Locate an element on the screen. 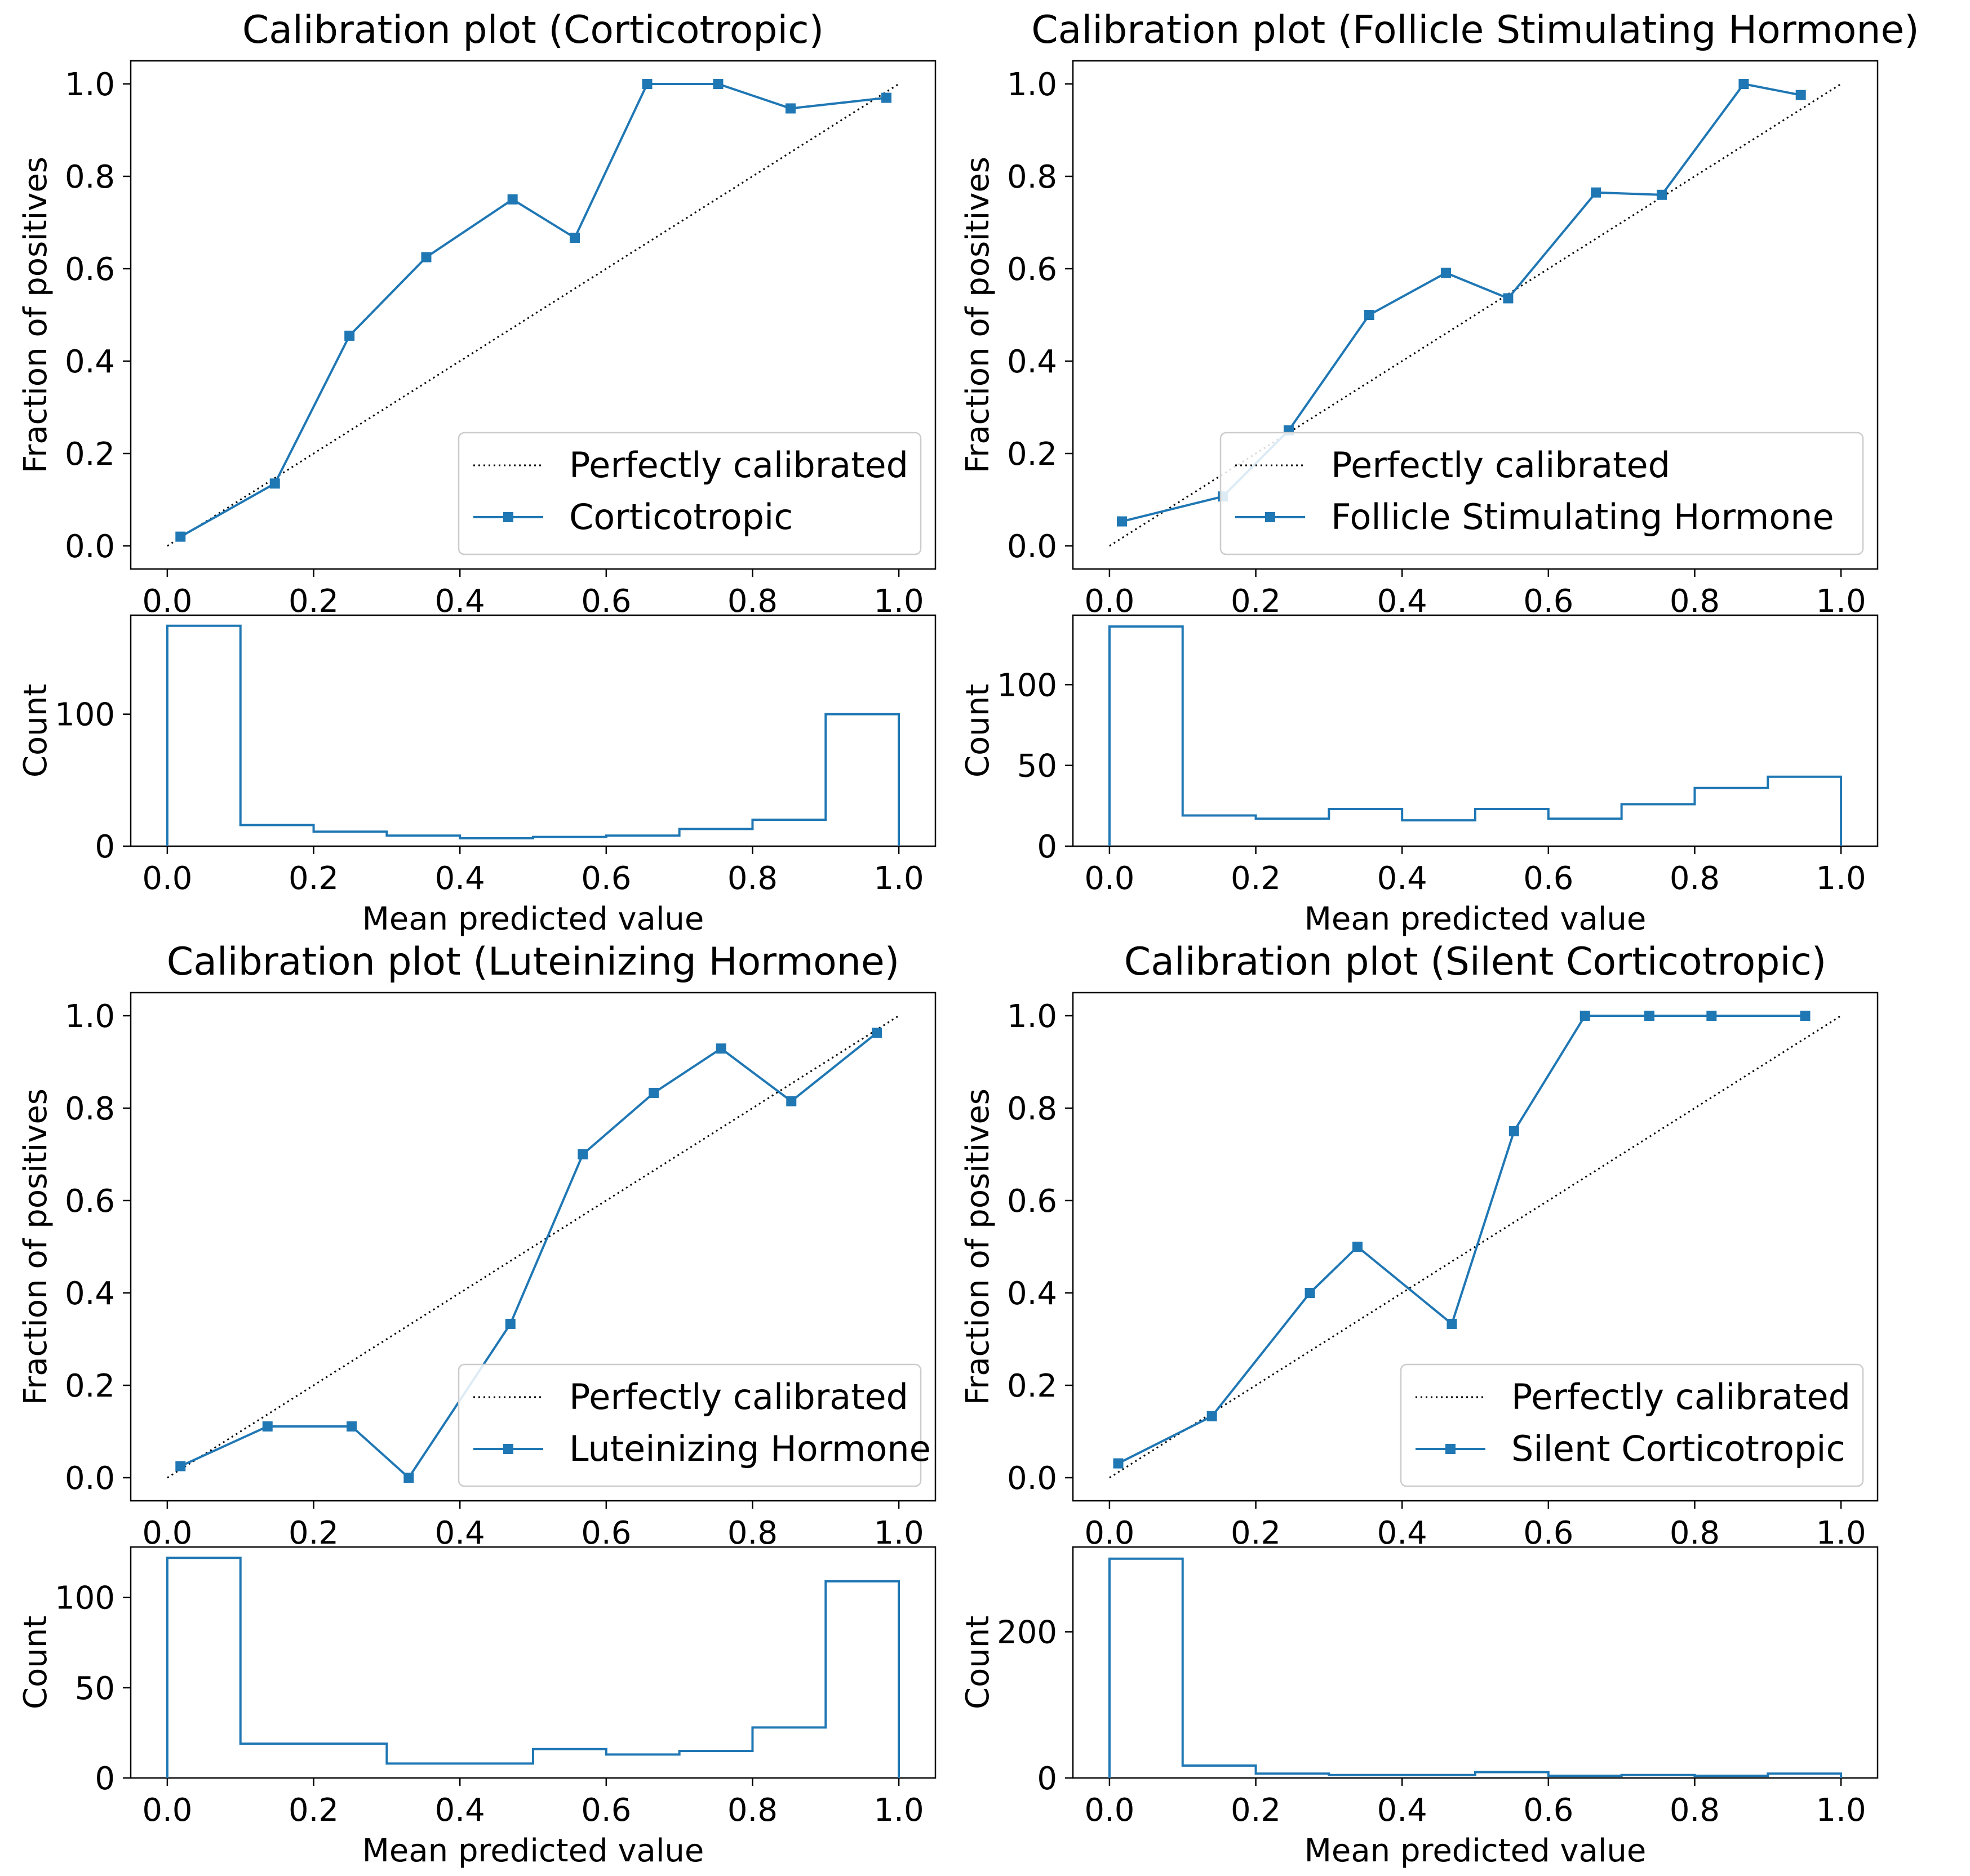 The width and height of the screenshot is (1970, 1876). x-tick-label: 1.0 is located at coordinates (1841, 1533).